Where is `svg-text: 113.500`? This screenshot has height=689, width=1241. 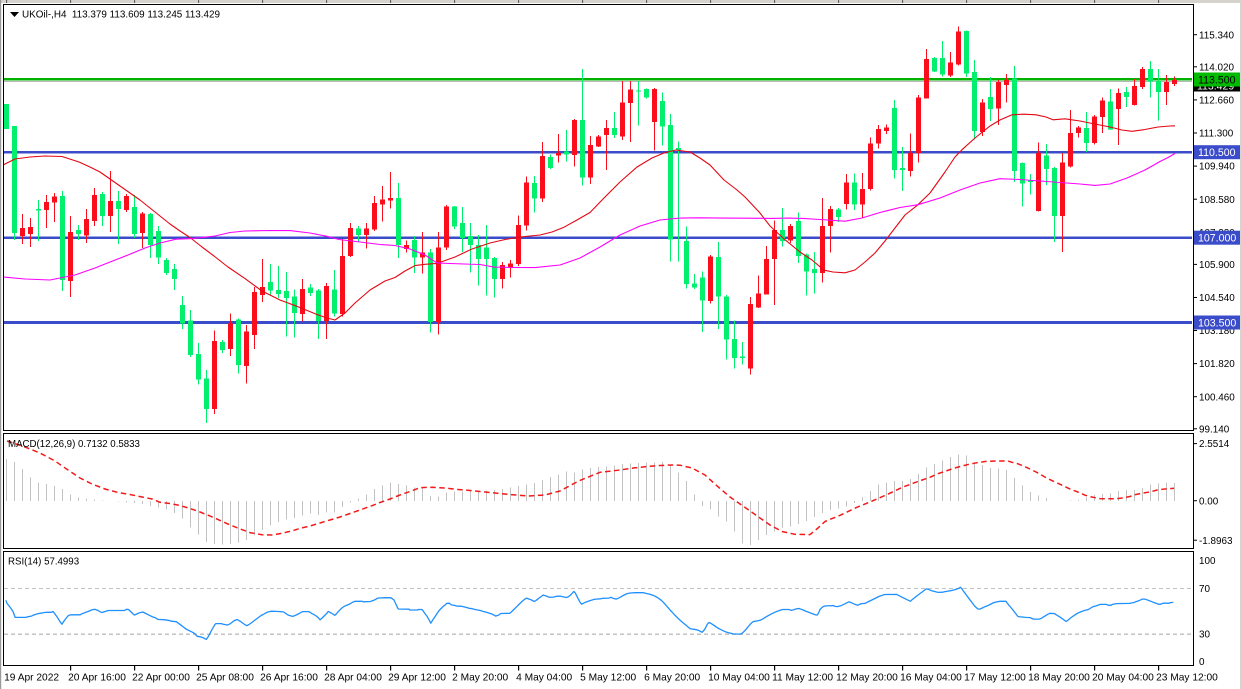
svg-text: 113.500 is located at coordinates (1217, 81).